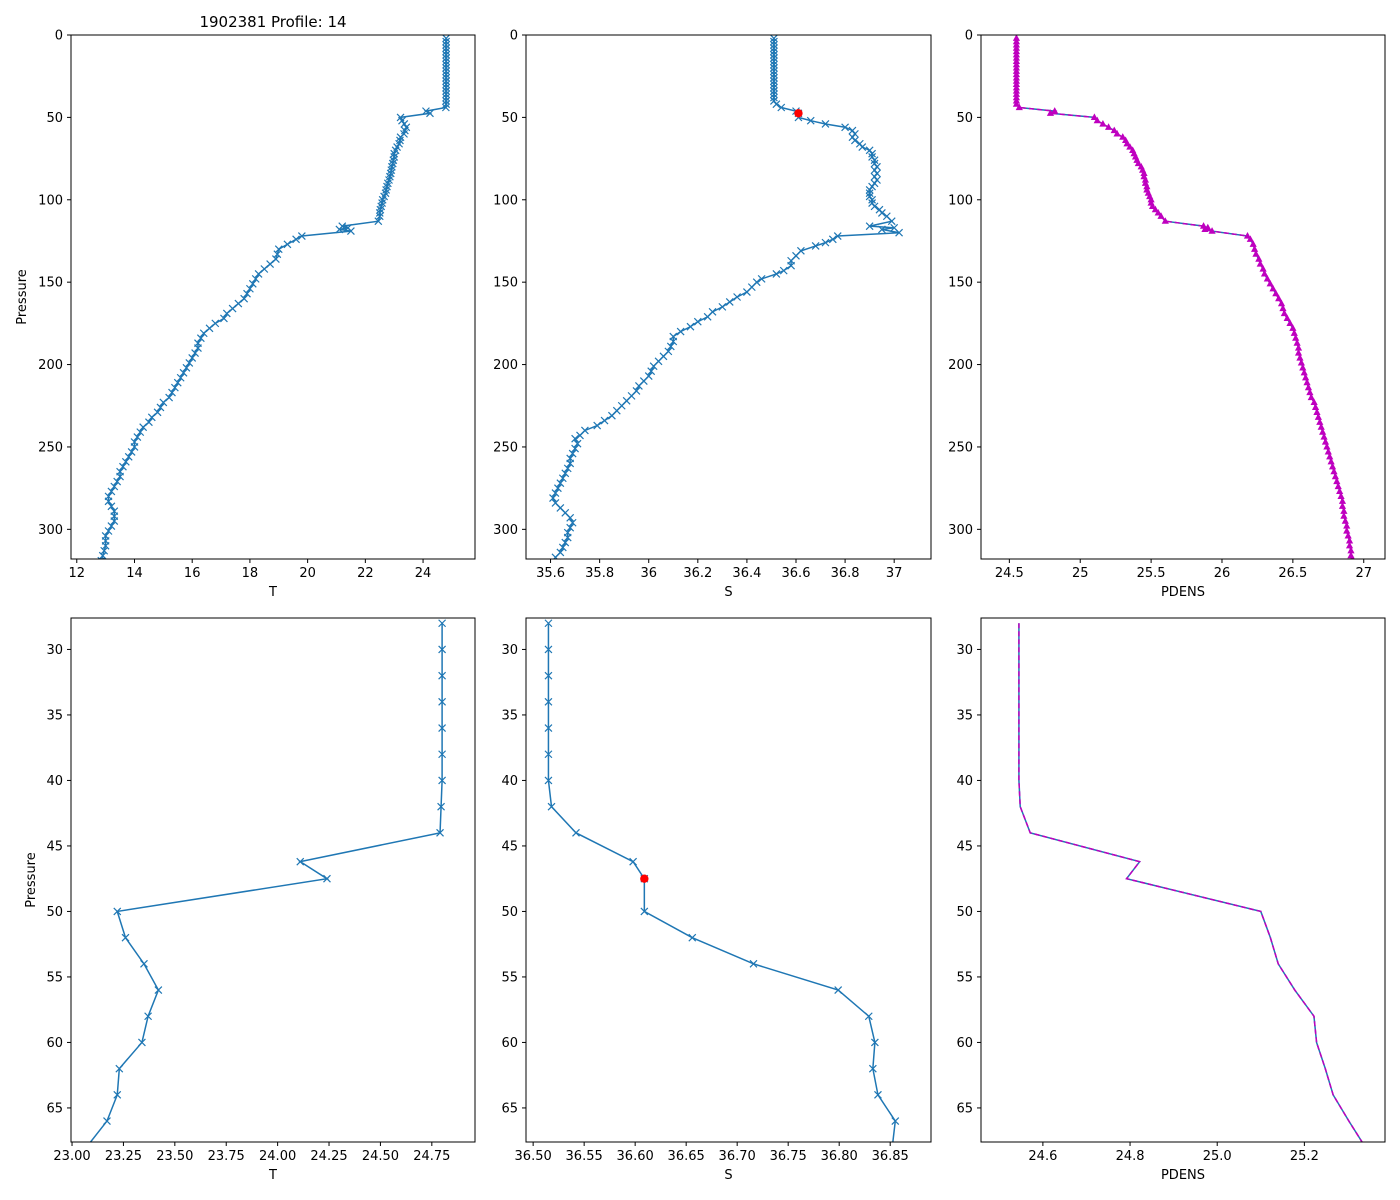 This screenshot has height=1200, width=1400. What do you see at coordinates (964, 1108) in the screenshot?
I see `y-tick-label: 65` at bounding box center [964, 1108].